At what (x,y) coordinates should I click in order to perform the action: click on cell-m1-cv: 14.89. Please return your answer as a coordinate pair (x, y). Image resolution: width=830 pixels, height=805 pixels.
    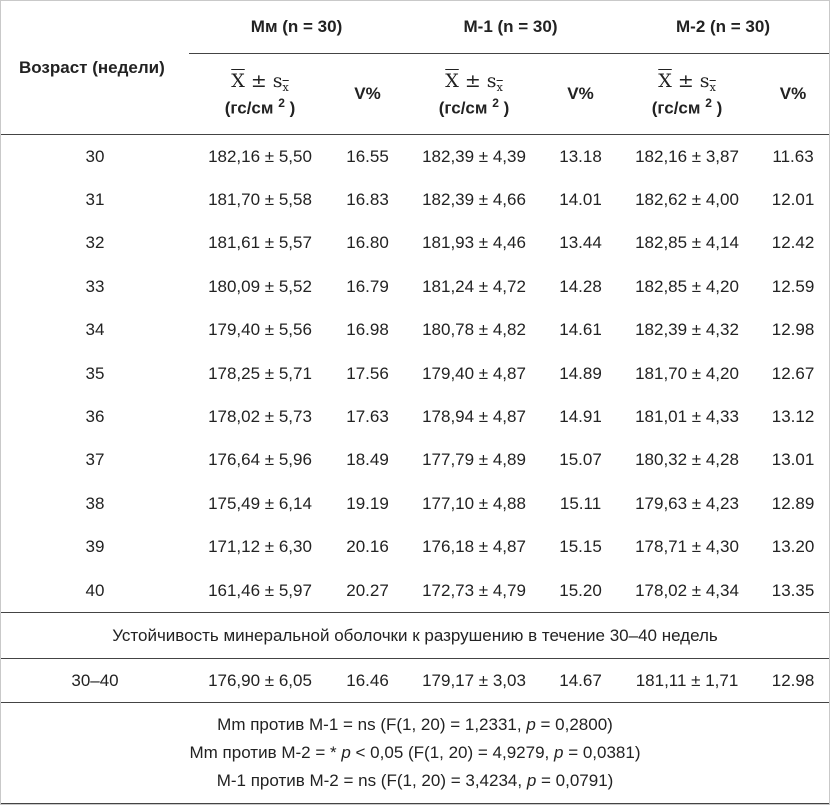
    Looking at the image, I should click on (580, 373).